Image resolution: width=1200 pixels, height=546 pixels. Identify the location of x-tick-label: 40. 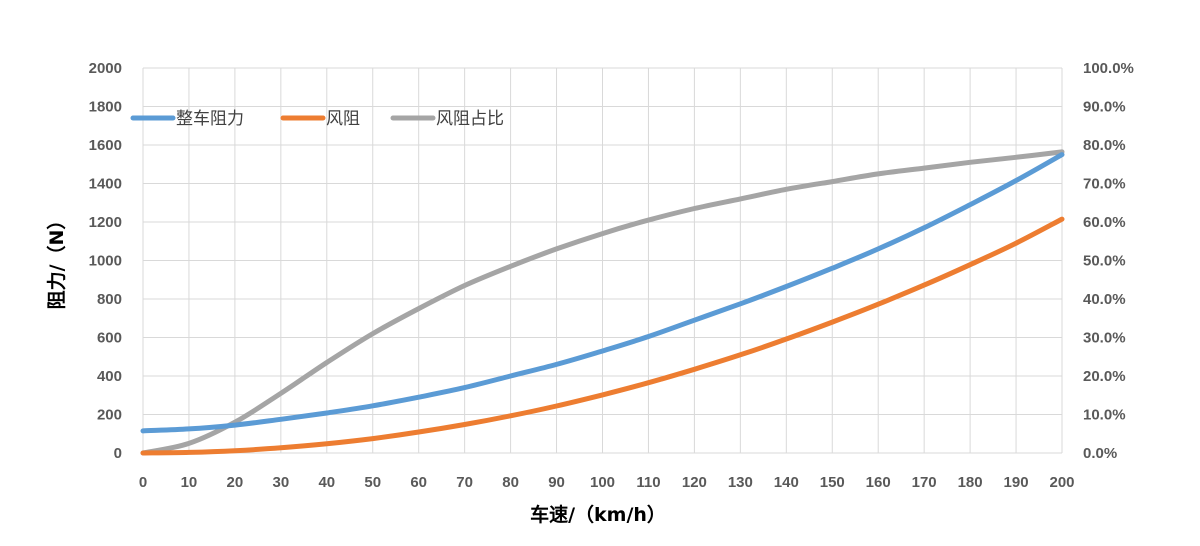
(326, 482).